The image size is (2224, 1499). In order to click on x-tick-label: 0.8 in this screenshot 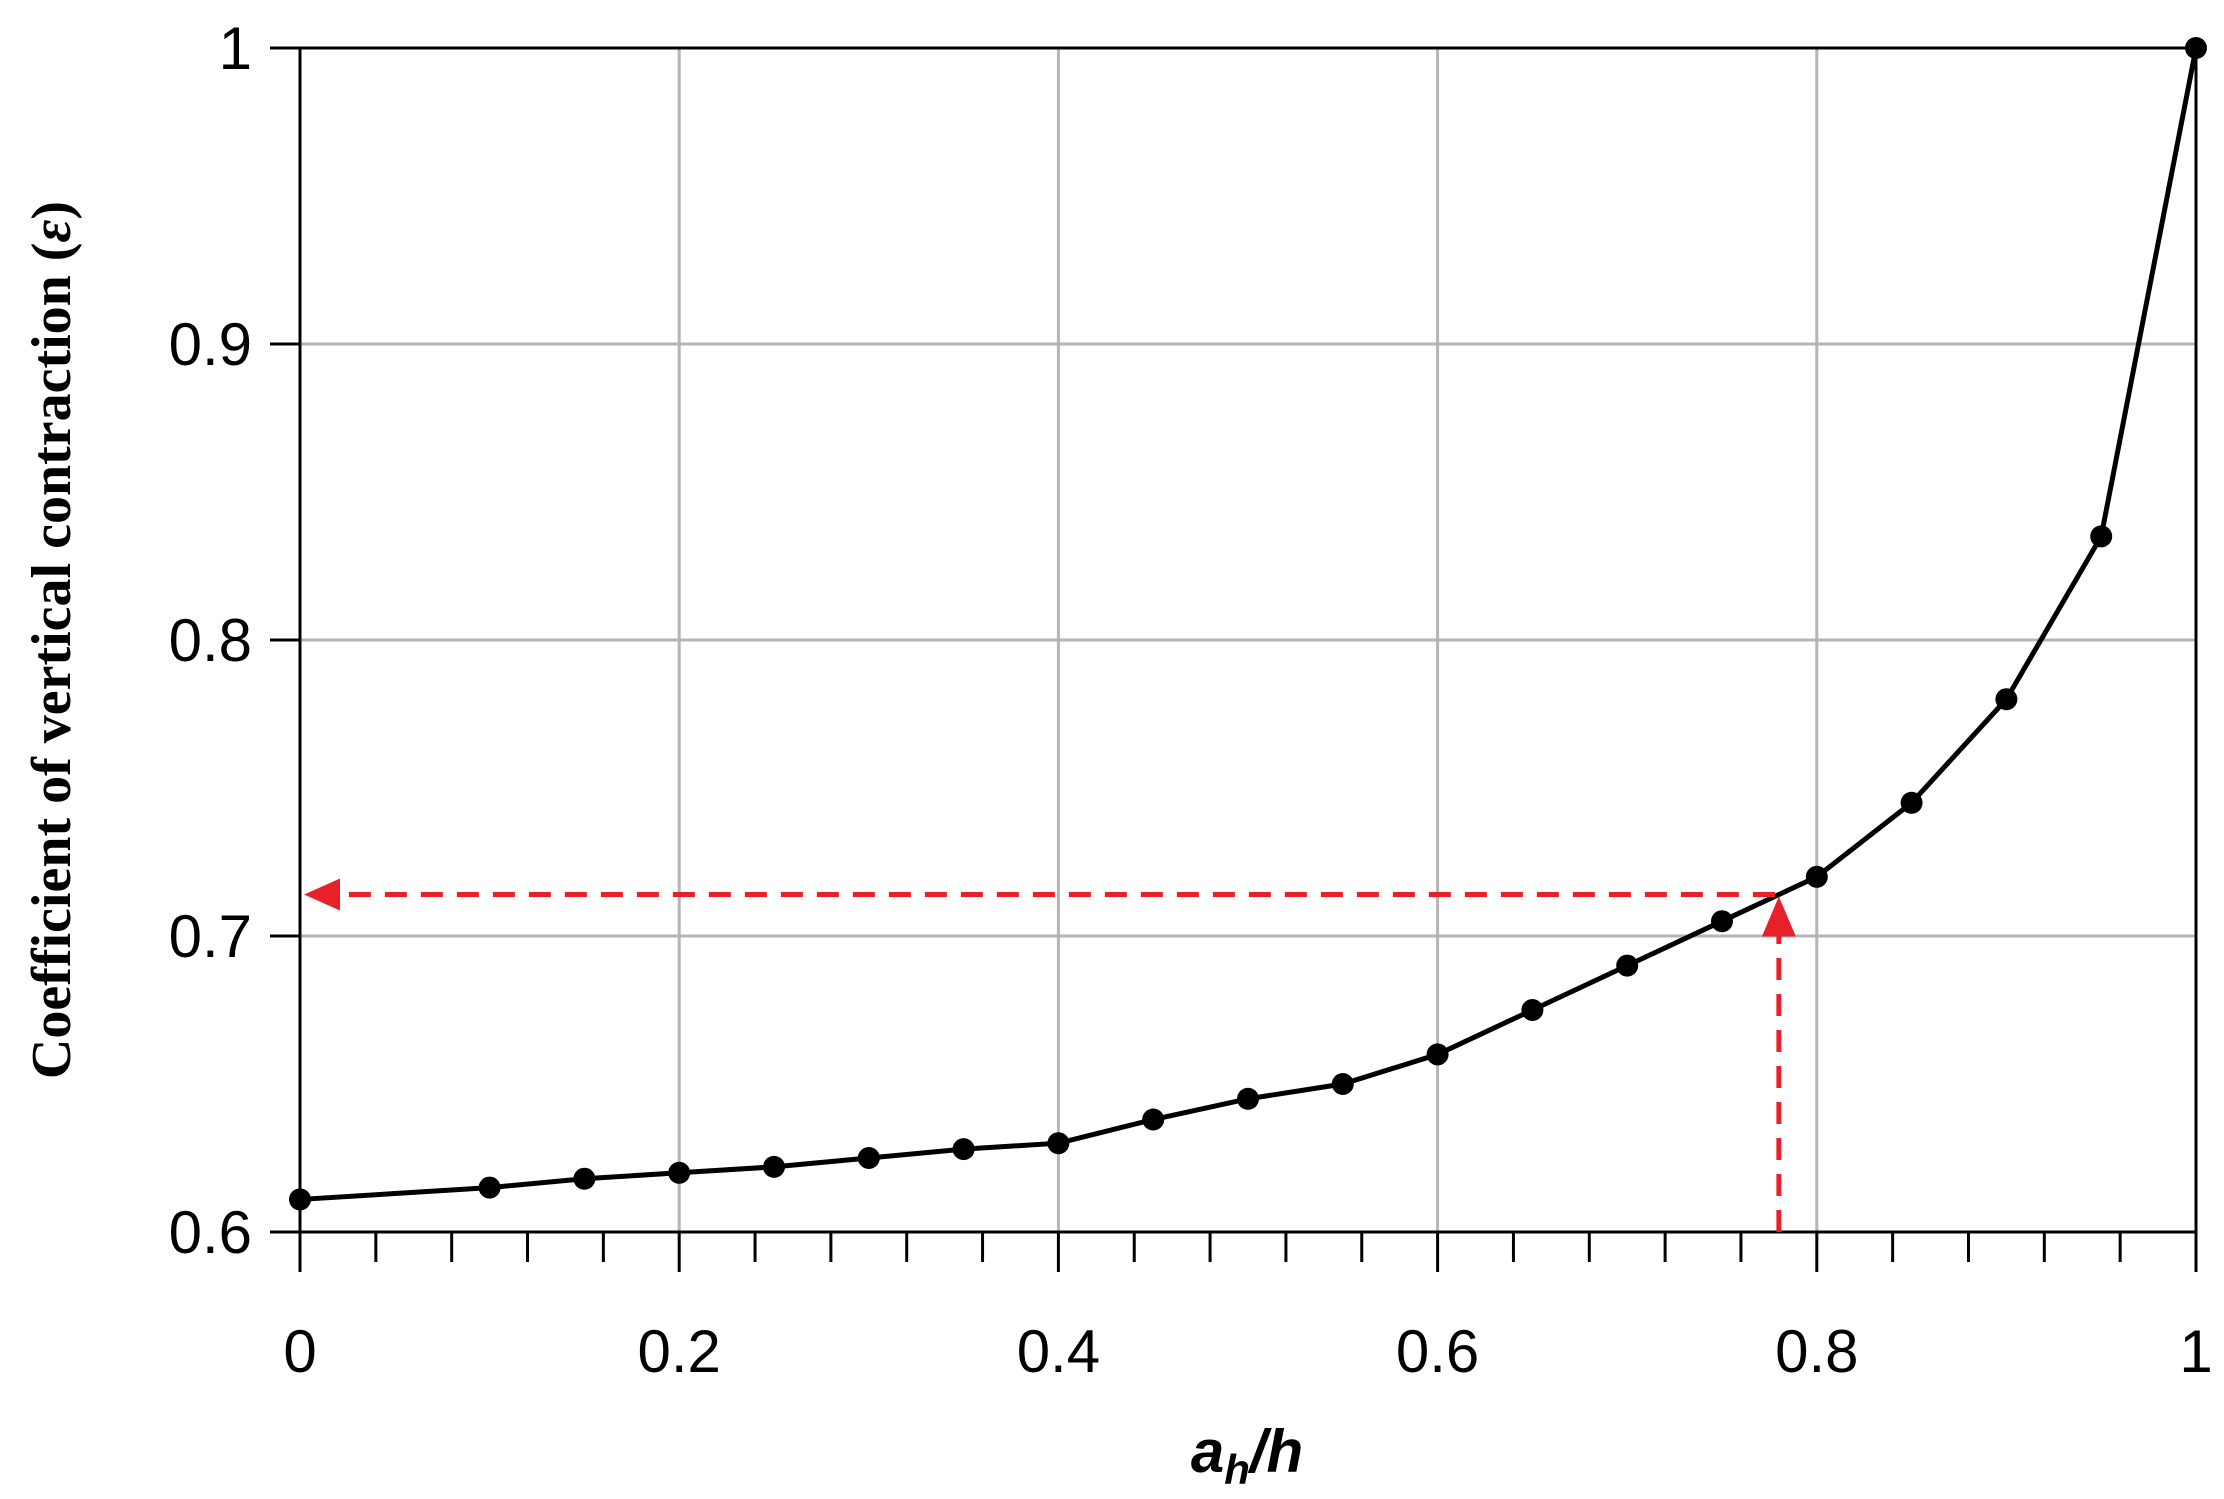, I will do `click(1816, 1351)`.